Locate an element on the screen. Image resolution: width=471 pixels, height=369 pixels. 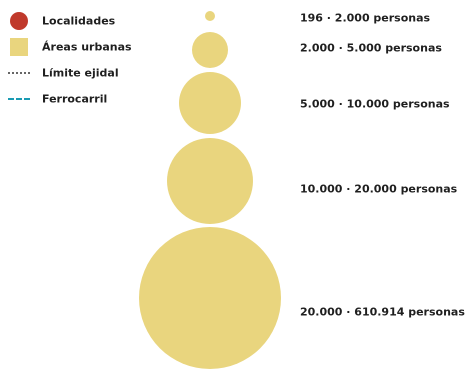
legend-label: Localidades is located at coordinates (79, 21).